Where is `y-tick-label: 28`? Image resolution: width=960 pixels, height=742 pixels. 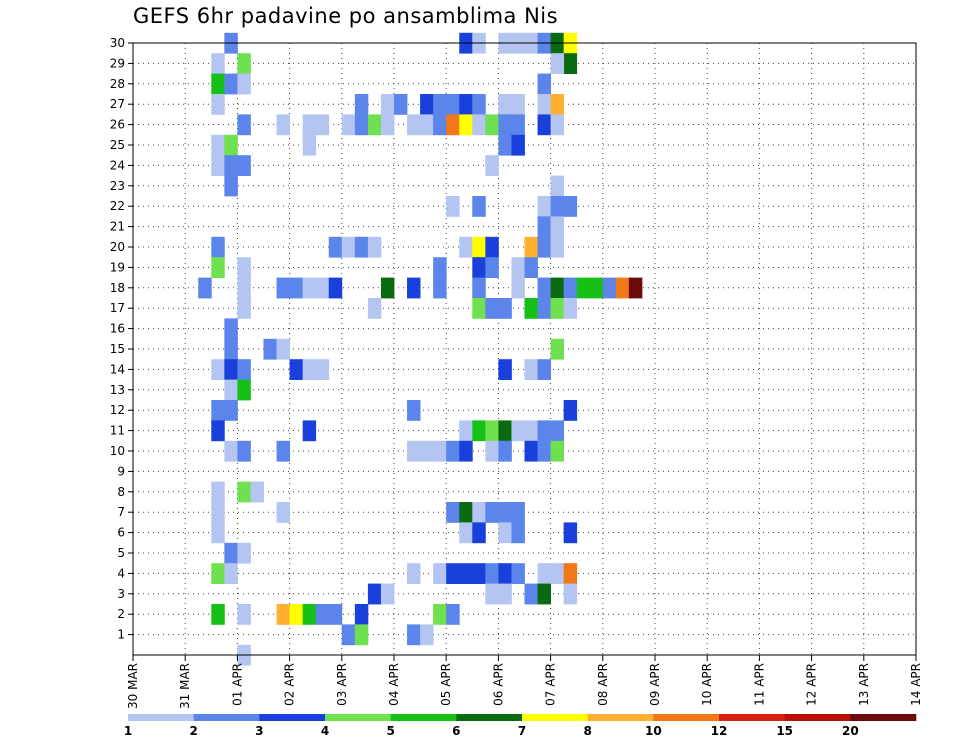 y-tick-label: 28 is located at coordinates (117, 84).